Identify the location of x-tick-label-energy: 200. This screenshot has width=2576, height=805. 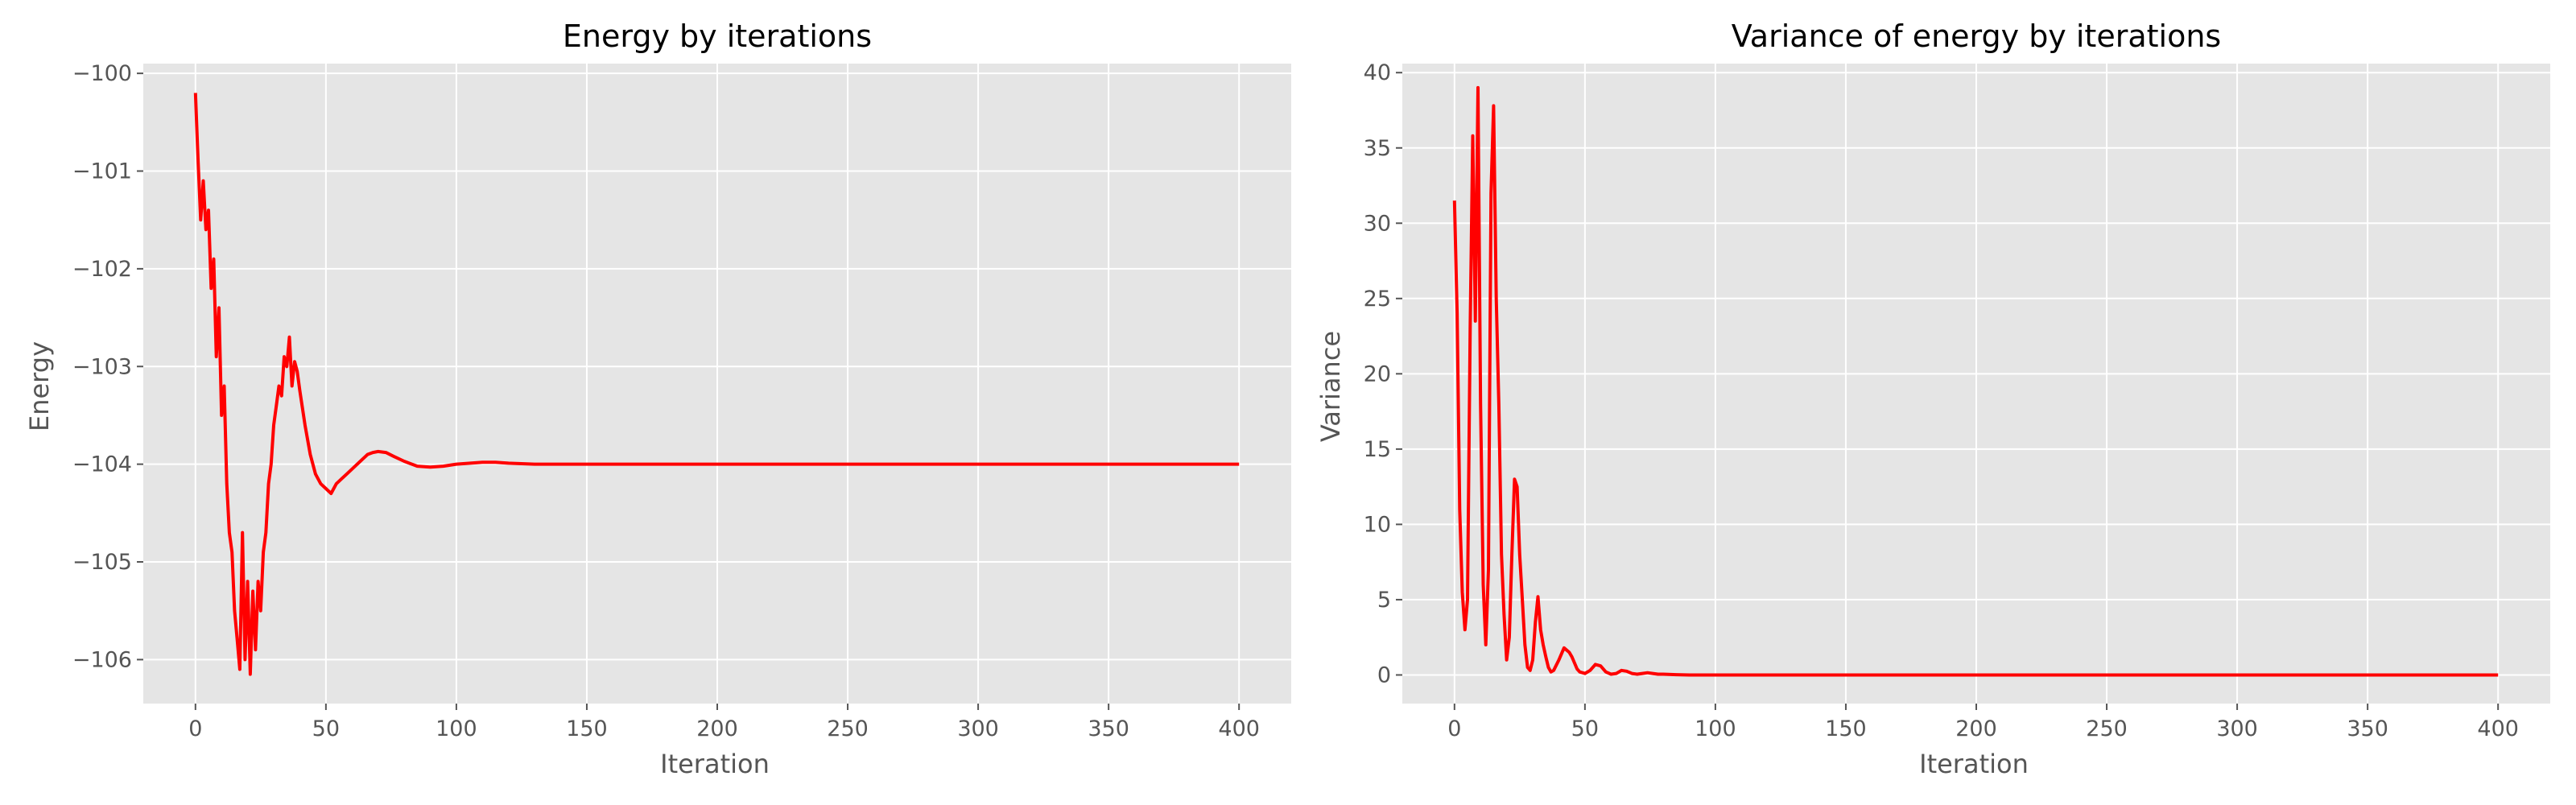
(717, 728).